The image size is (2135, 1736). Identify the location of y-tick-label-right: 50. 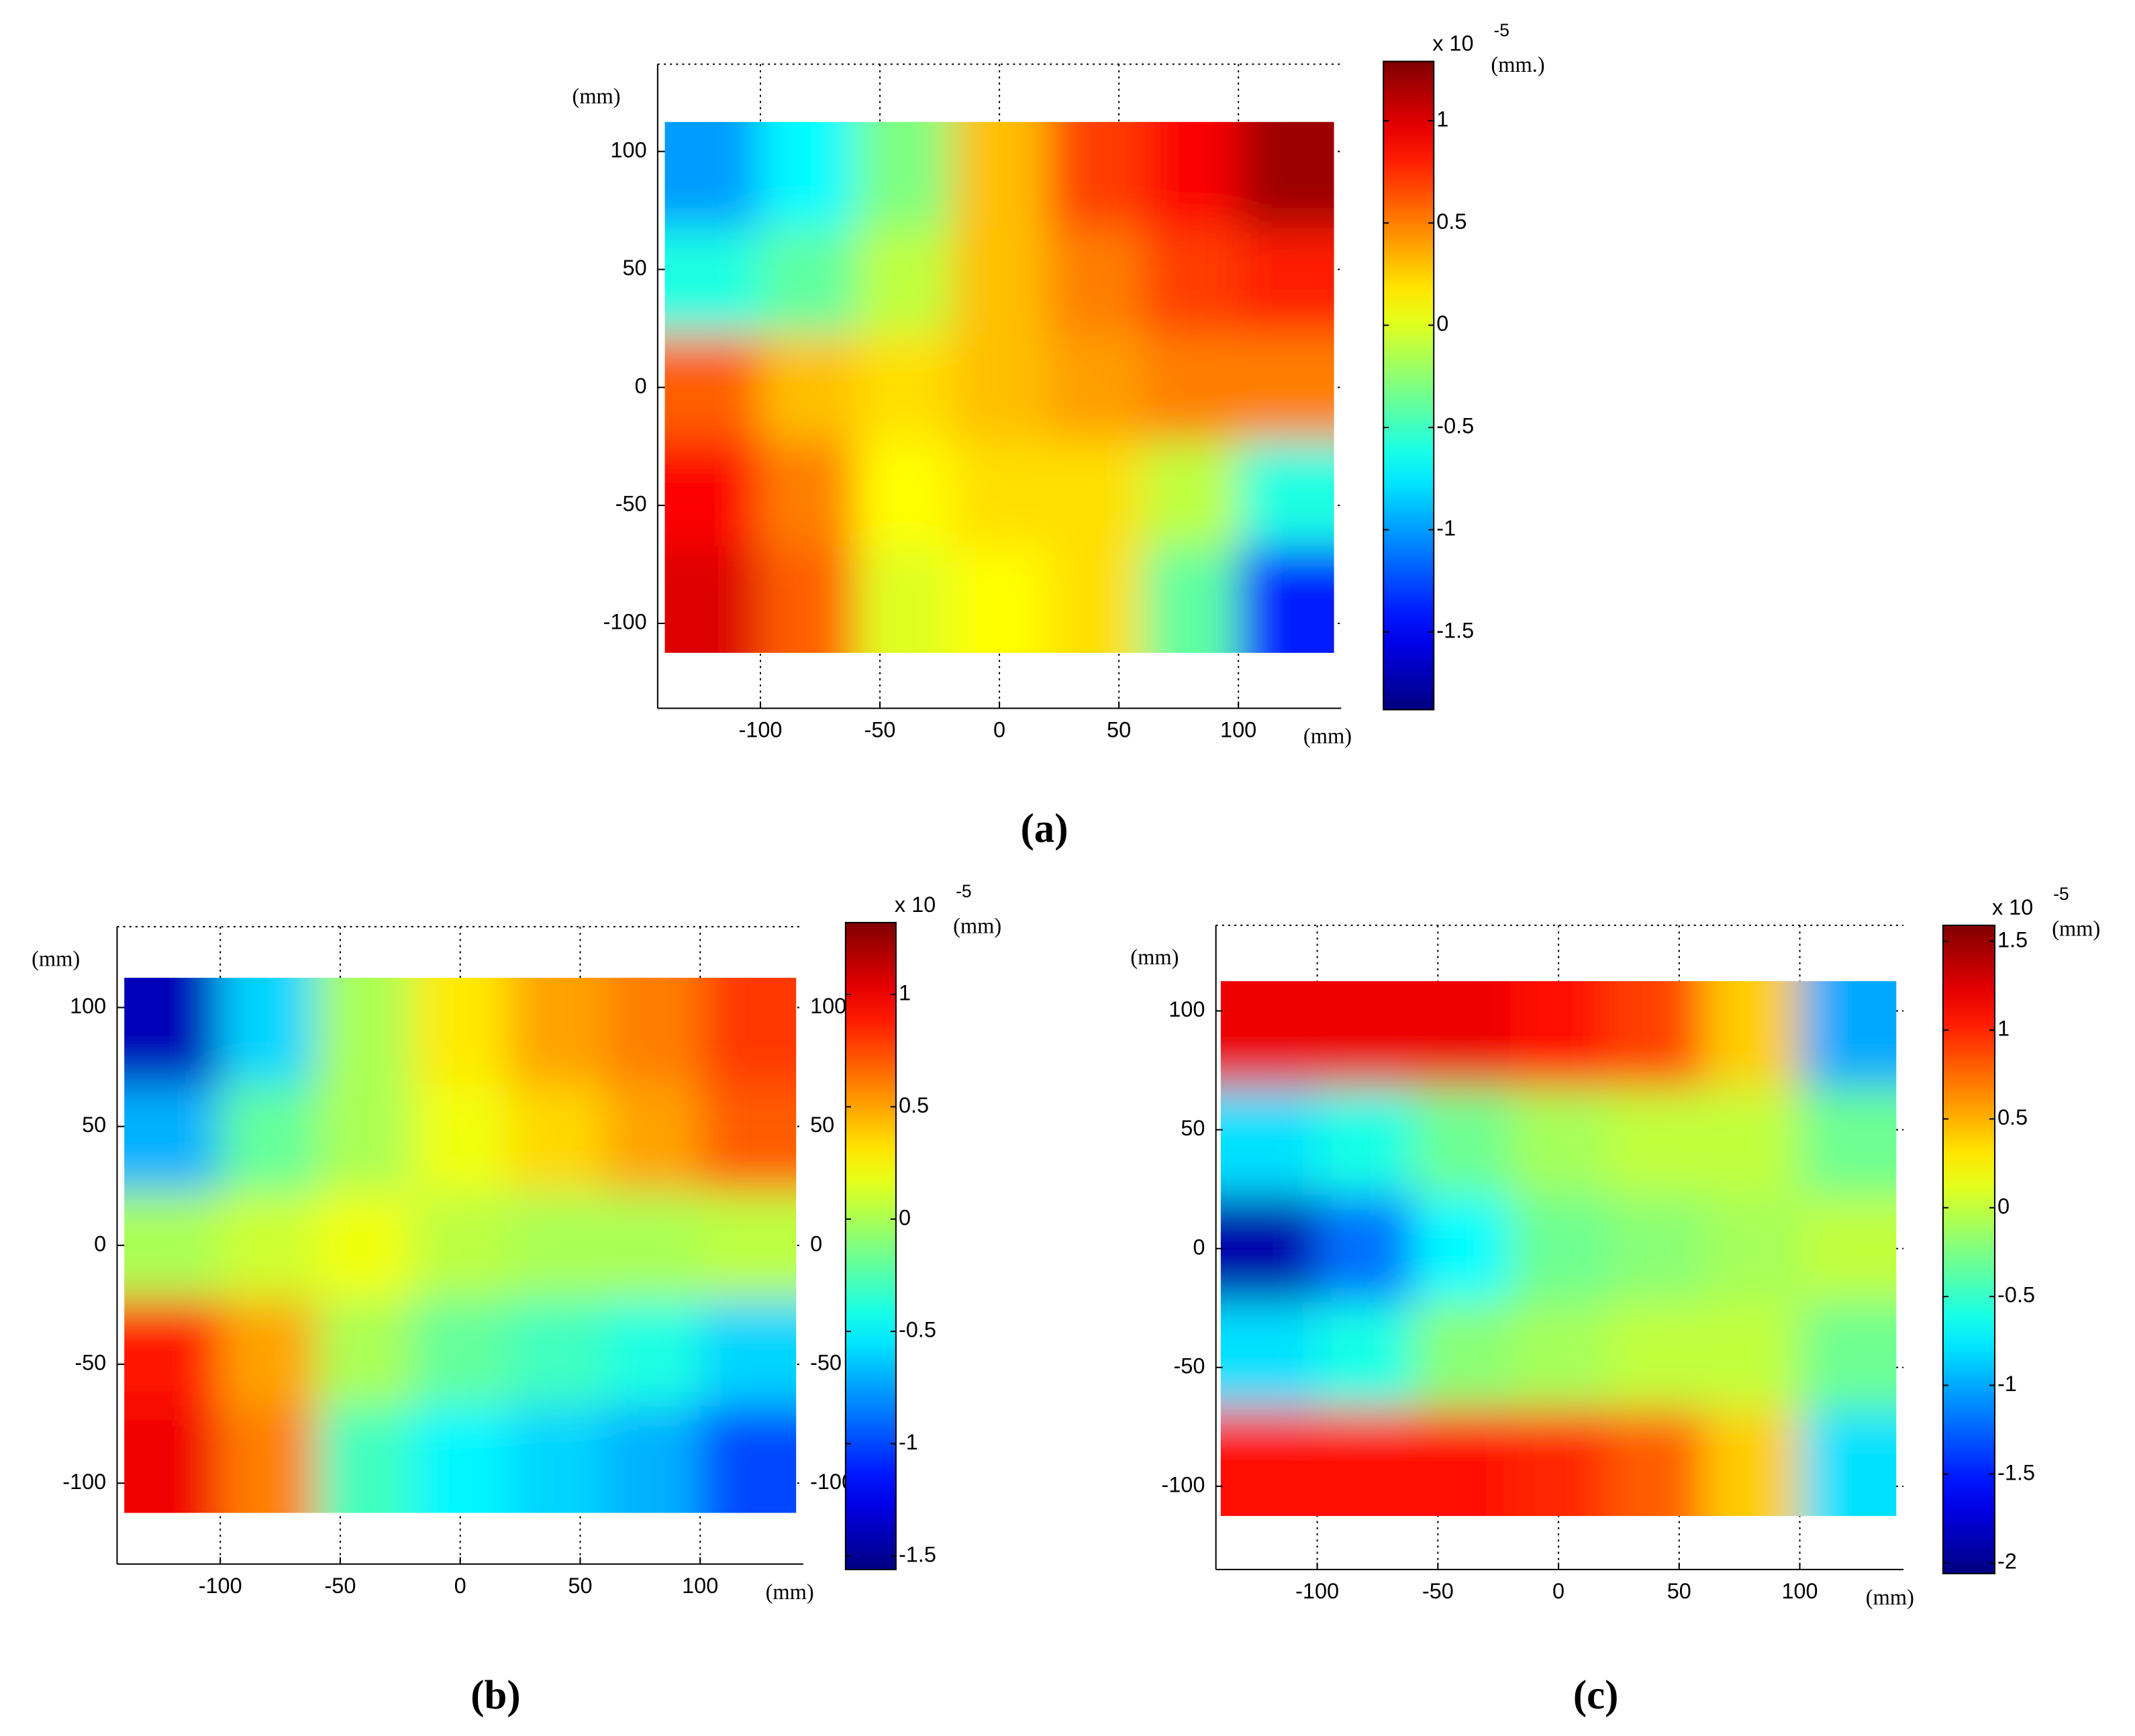
(822, 1125).